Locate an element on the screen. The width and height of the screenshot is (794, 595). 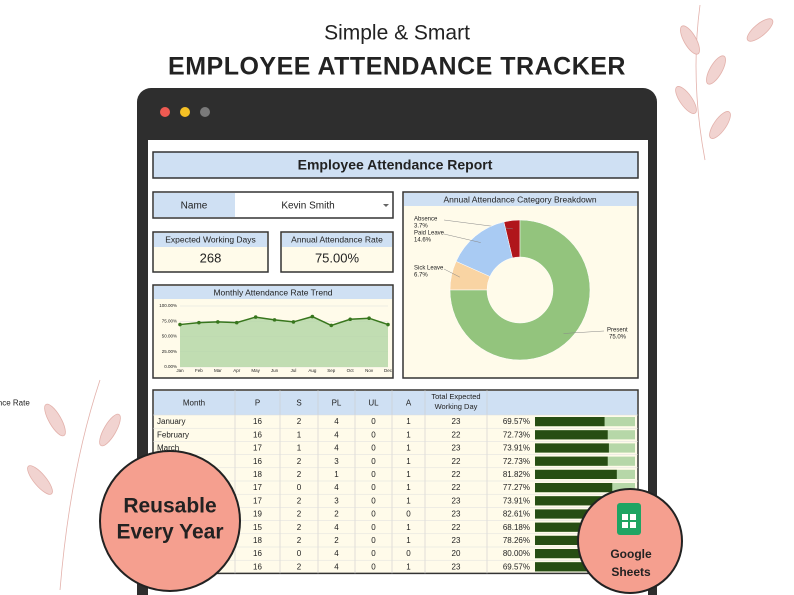
chart-title: Annual Attendance Category Breakdown is located at coordinates (519, 199).